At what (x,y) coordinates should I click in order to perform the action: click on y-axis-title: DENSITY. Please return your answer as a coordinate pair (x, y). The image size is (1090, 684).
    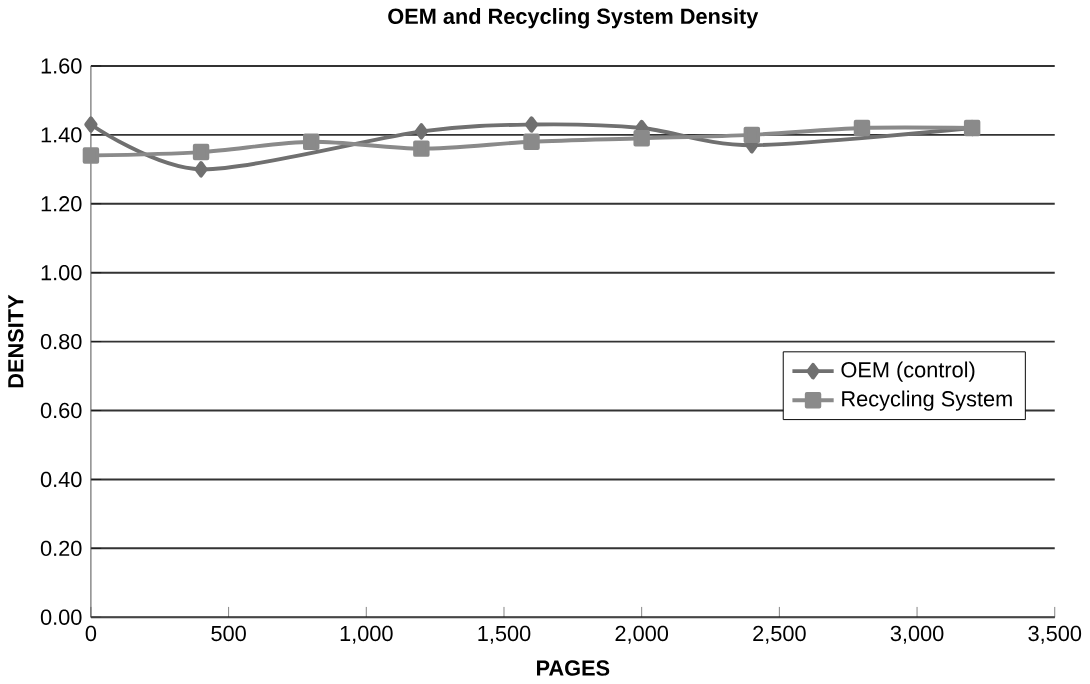
    Looking at the image, I should click on (16, 341).